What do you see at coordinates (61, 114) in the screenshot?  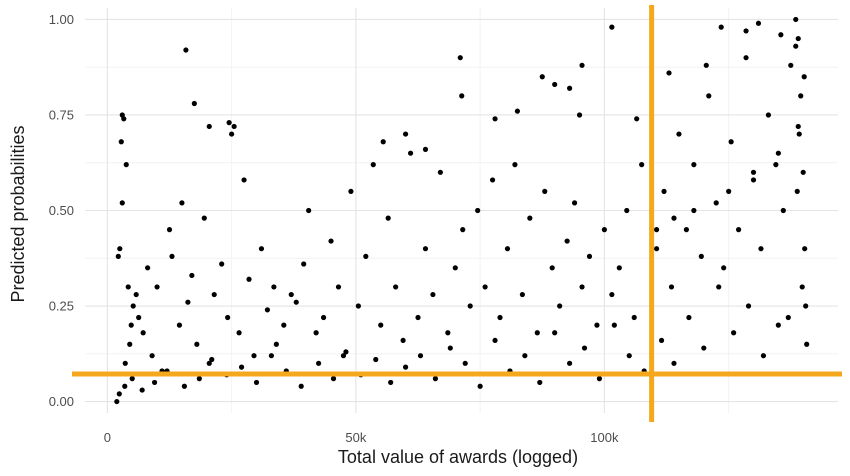 I see `y-tick-label: 0.75` at bounding box center [61, 114].